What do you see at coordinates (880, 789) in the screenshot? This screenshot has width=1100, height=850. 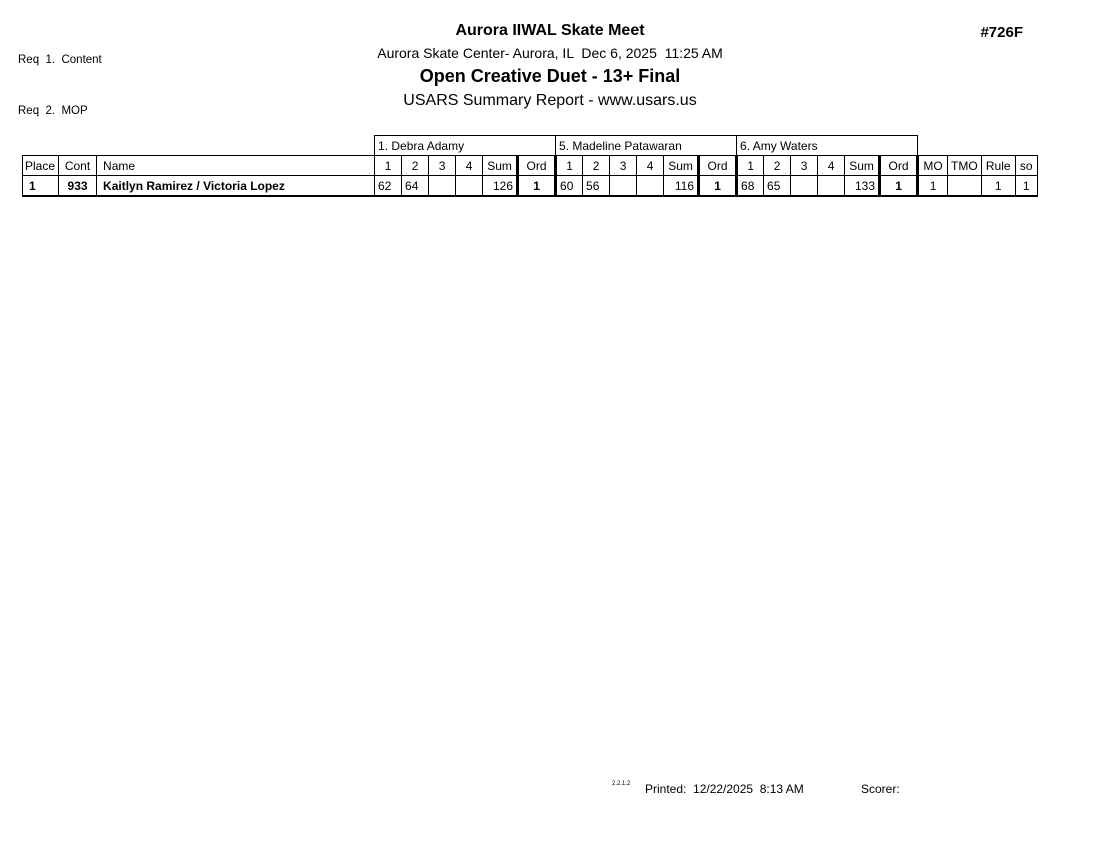 I see `scorer-label: Scorer:` at bounding box center [880, 789].